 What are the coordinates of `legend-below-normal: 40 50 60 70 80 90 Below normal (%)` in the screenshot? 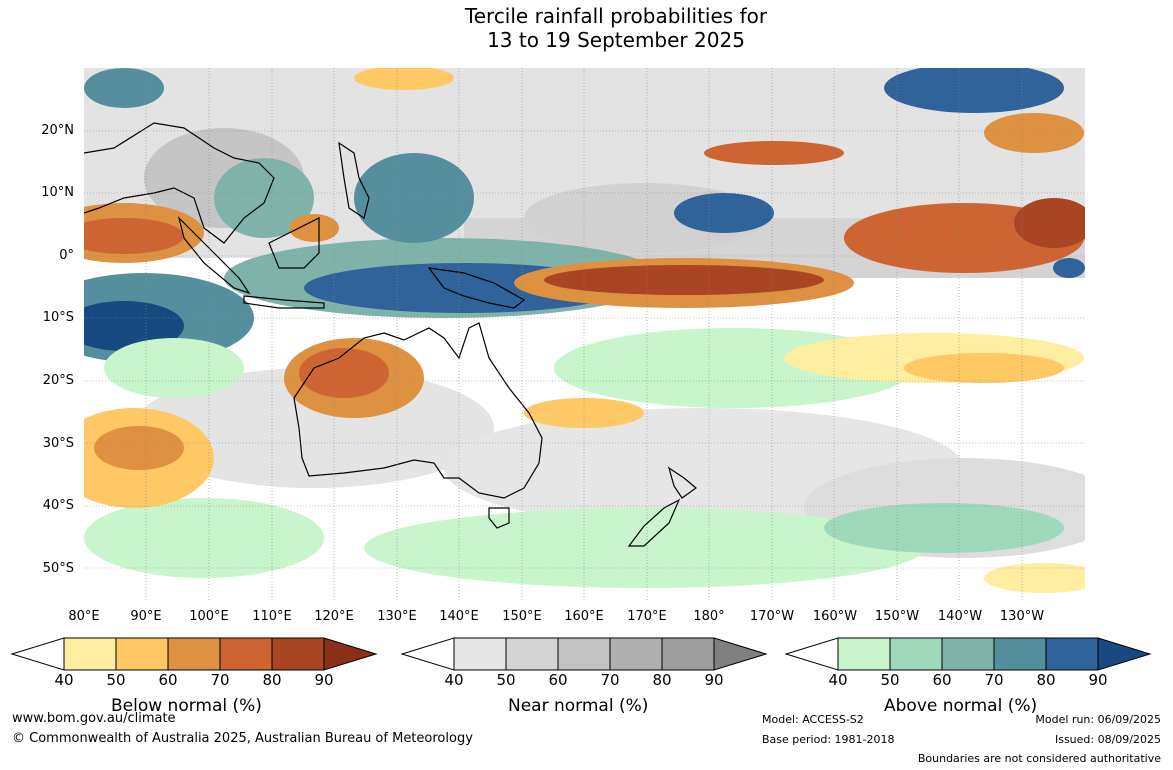 It's located at (195, 676).